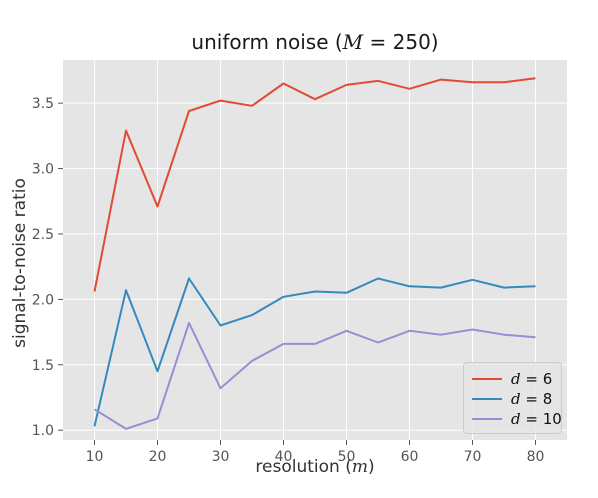  I want to click on legend-item-d10: d = 10, so click(517, 419).